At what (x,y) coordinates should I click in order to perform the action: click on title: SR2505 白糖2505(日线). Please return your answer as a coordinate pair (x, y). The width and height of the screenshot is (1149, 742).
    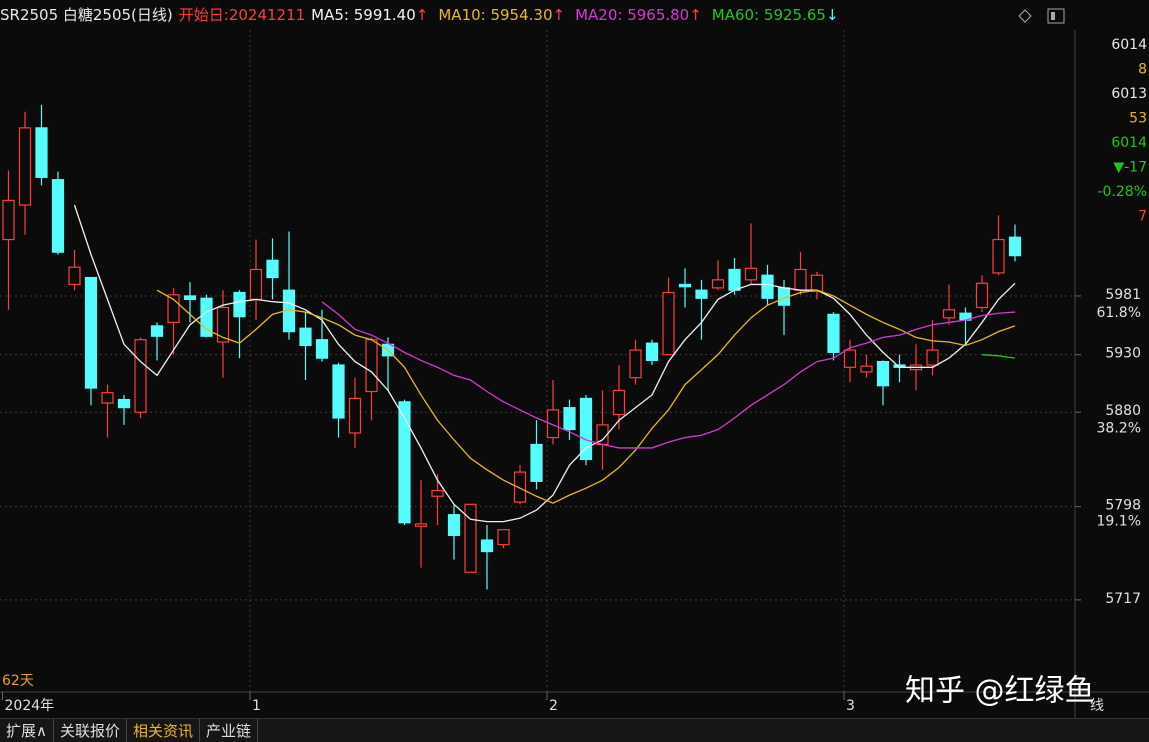
    Looking at the image, I should click on (86, 15).